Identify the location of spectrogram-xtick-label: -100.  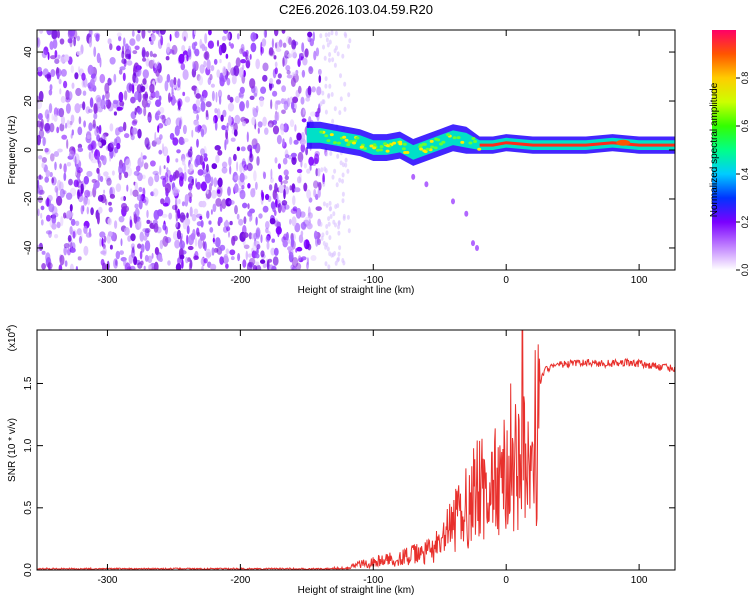
(373, 280).